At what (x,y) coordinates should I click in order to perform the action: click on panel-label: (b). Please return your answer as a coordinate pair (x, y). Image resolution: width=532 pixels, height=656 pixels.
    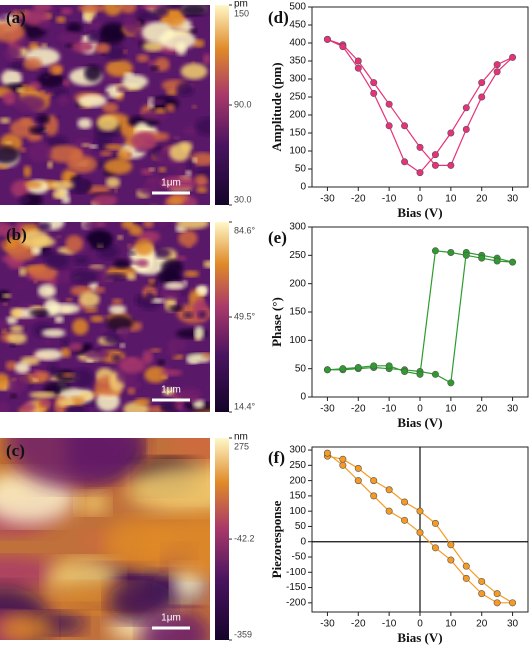
    Looking at the image, I should click on (16, 234).